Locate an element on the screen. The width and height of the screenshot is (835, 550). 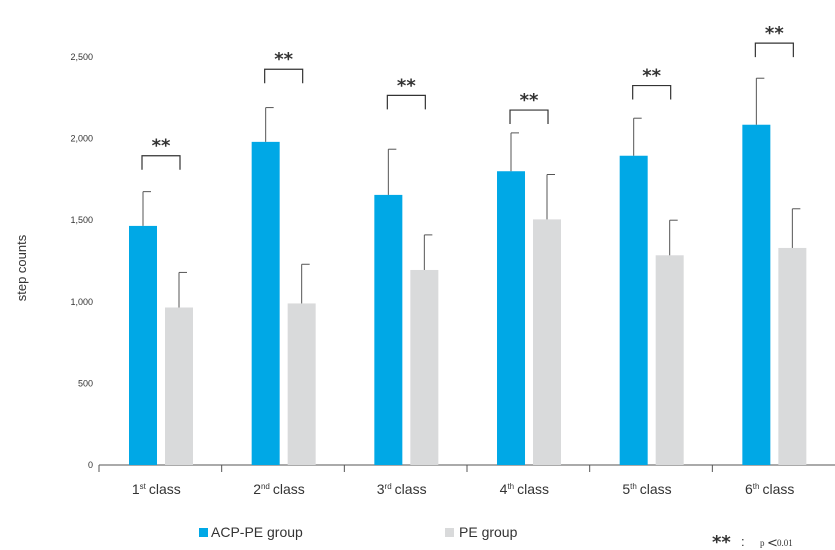
axes is located at coordinates (466, 468).